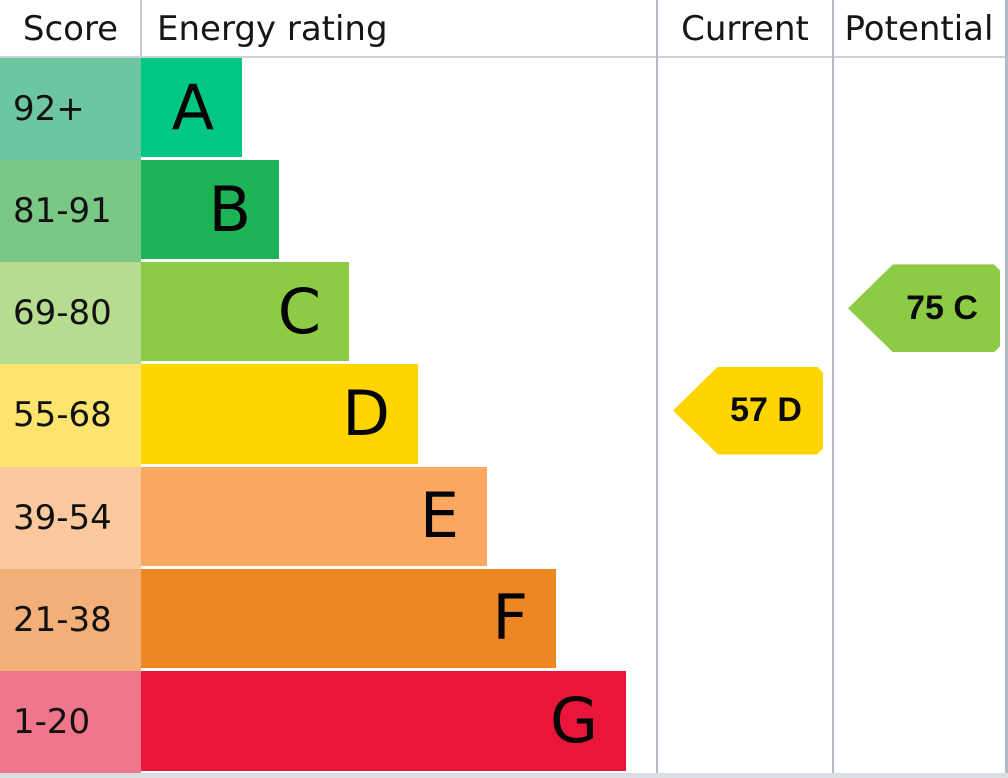 The height and width of the screenshot is (778, 1008). I want to click on band-bar-g: G, so click(383, 720).